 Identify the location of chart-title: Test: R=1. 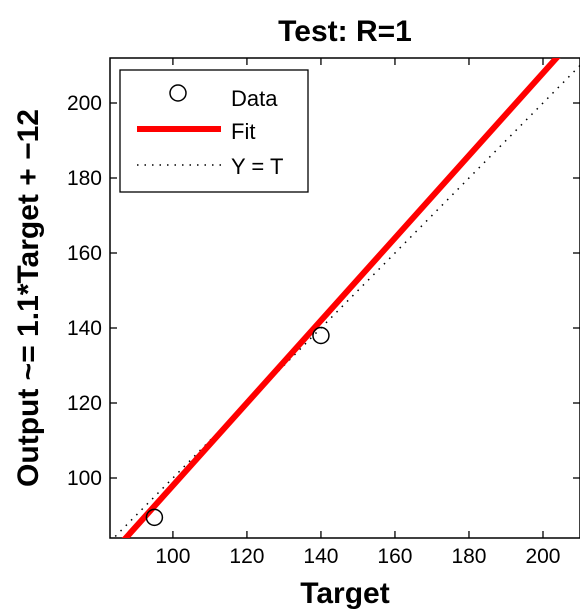
(345, 31).